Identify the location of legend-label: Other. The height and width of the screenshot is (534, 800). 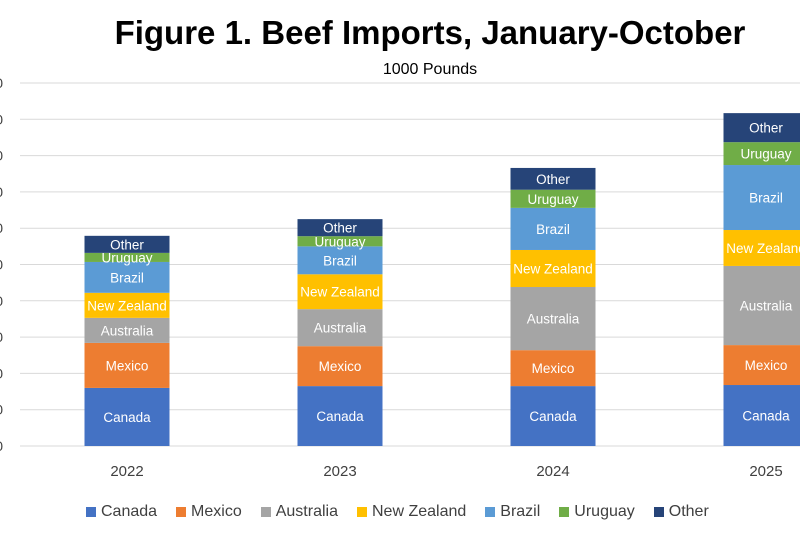
(688, 511).